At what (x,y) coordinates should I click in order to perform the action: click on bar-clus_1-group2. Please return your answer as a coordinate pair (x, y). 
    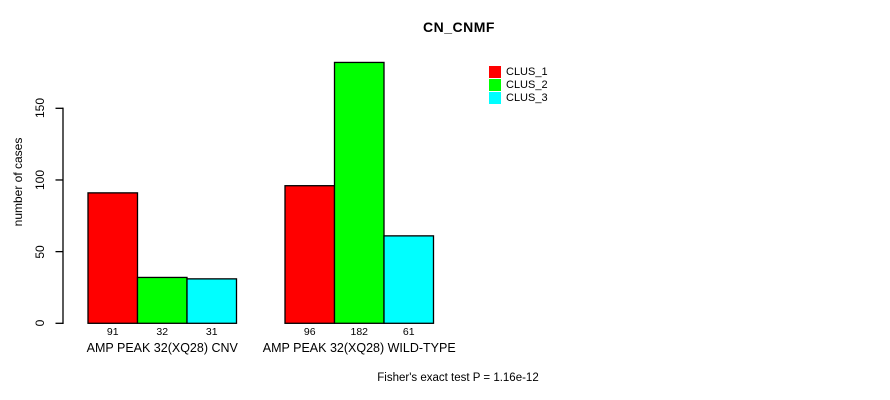
    Looking at the image, I should click on (310, 254).